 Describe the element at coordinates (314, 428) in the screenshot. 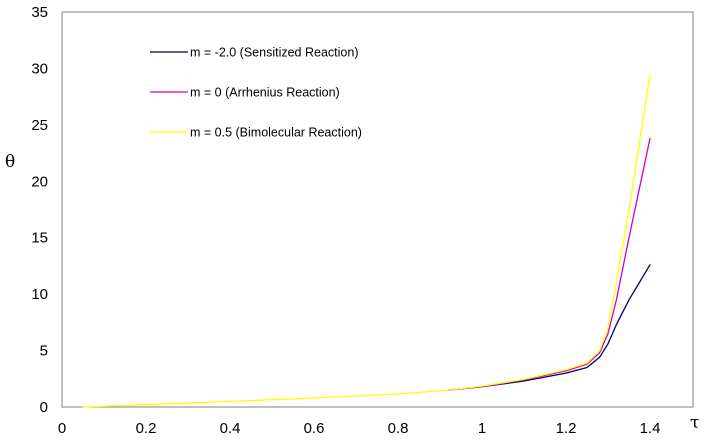

I see `x-tick-label: 0.6` at that location.